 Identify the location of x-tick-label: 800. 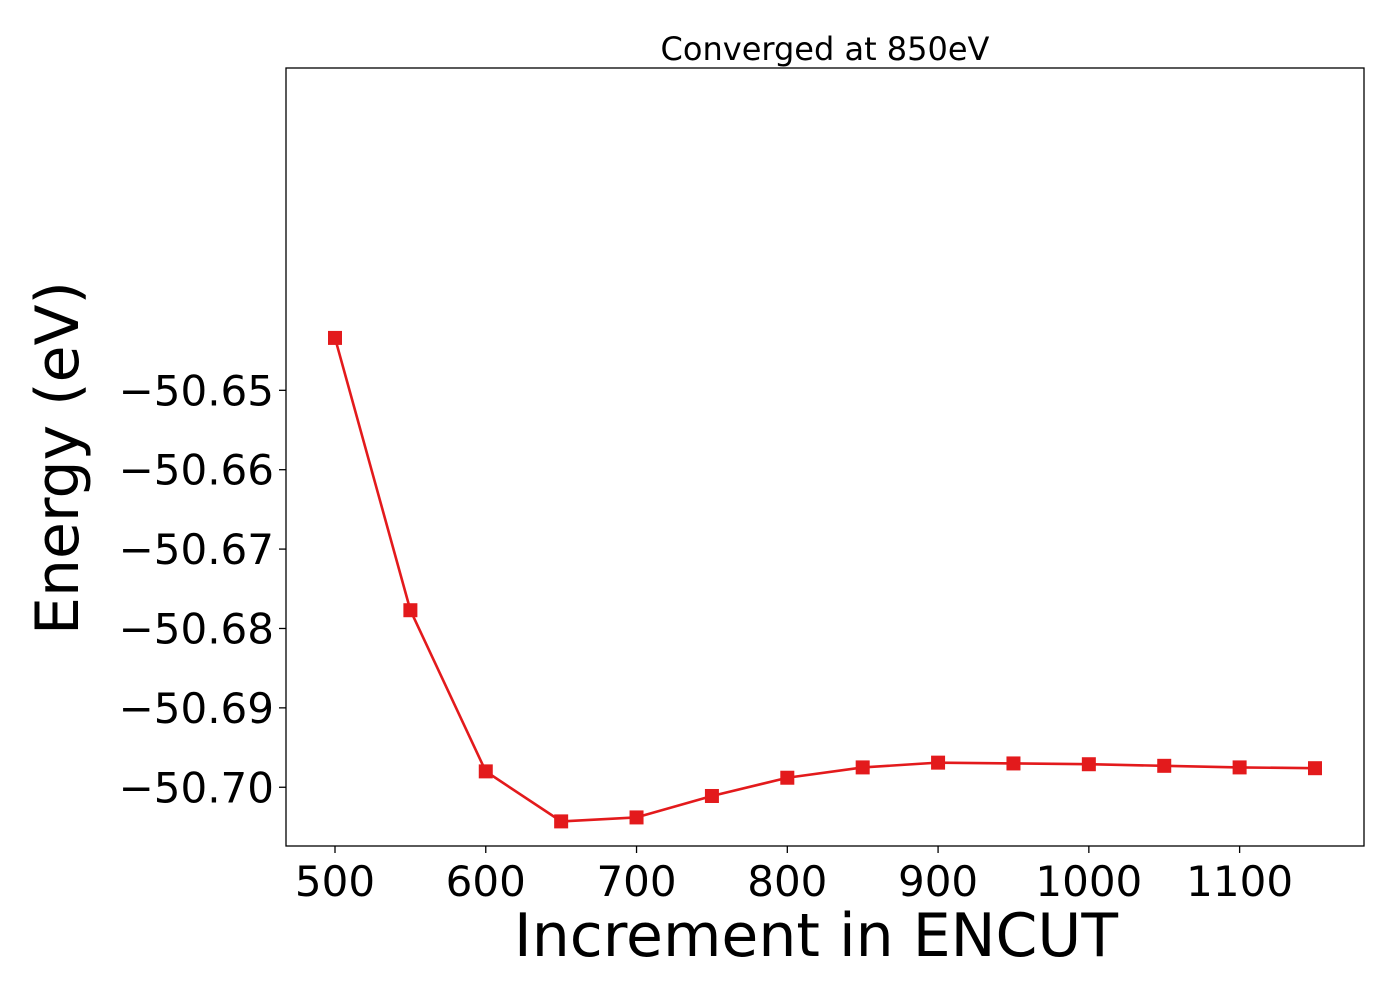
(787, 881).